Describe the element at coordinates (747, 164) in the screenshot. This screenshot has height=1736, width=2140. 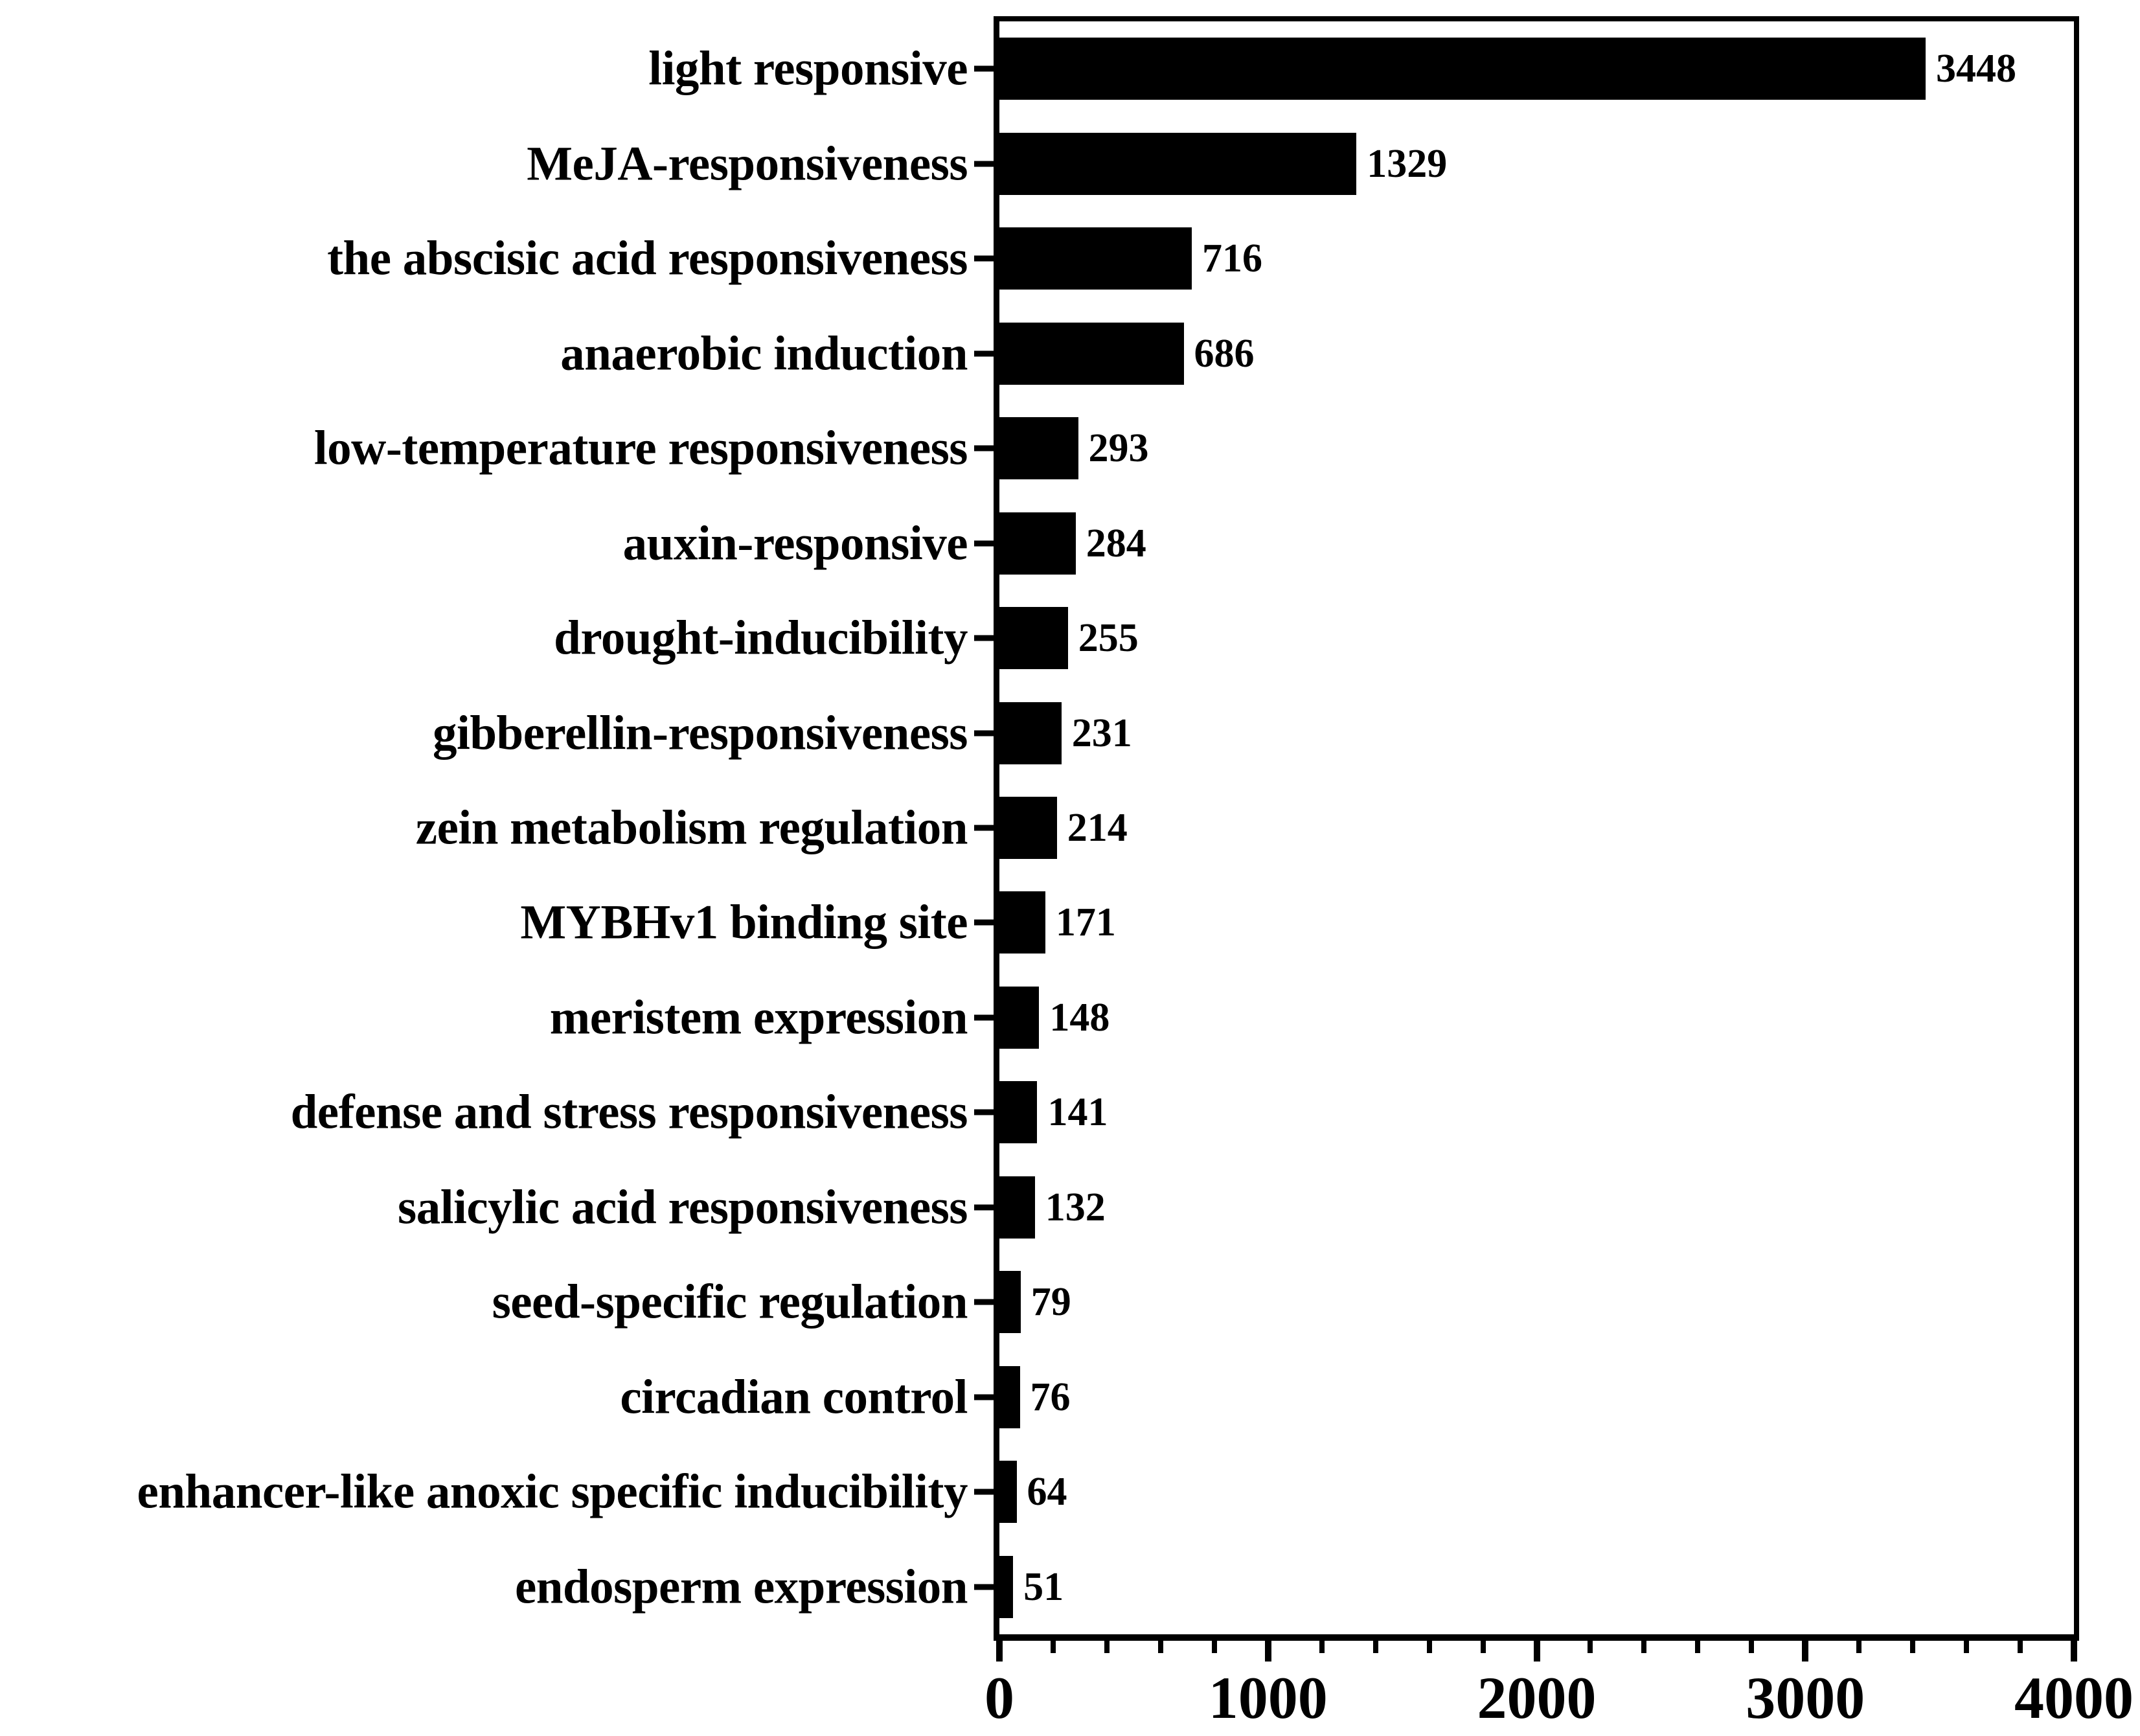
I see `category-label: MeJA-responsiveness` at that location.